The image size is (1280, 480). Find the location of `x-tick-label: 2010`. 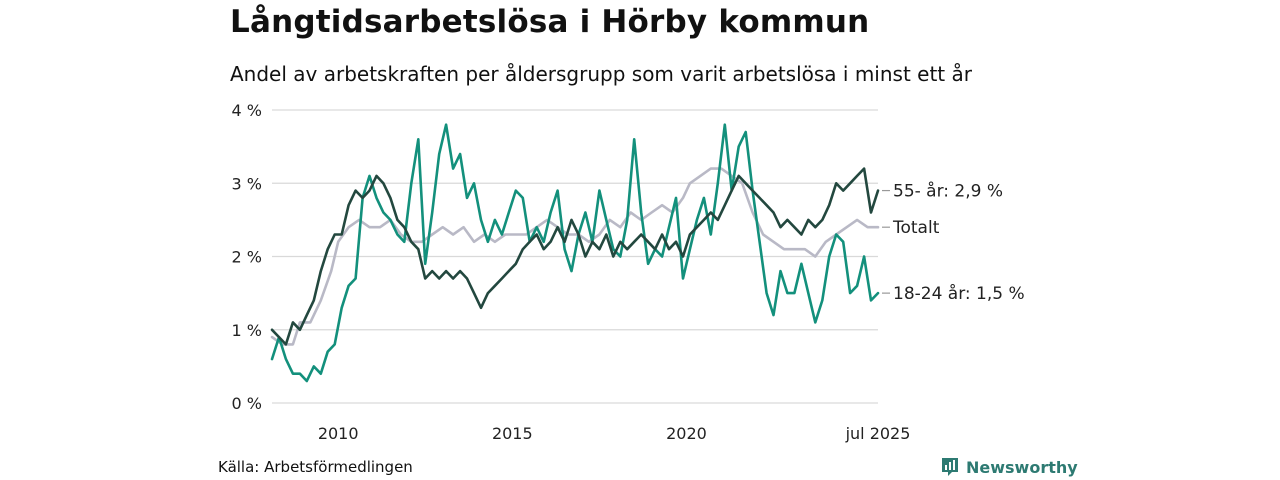

x-tick-label: 2010 is located at coordinates (338, 433).